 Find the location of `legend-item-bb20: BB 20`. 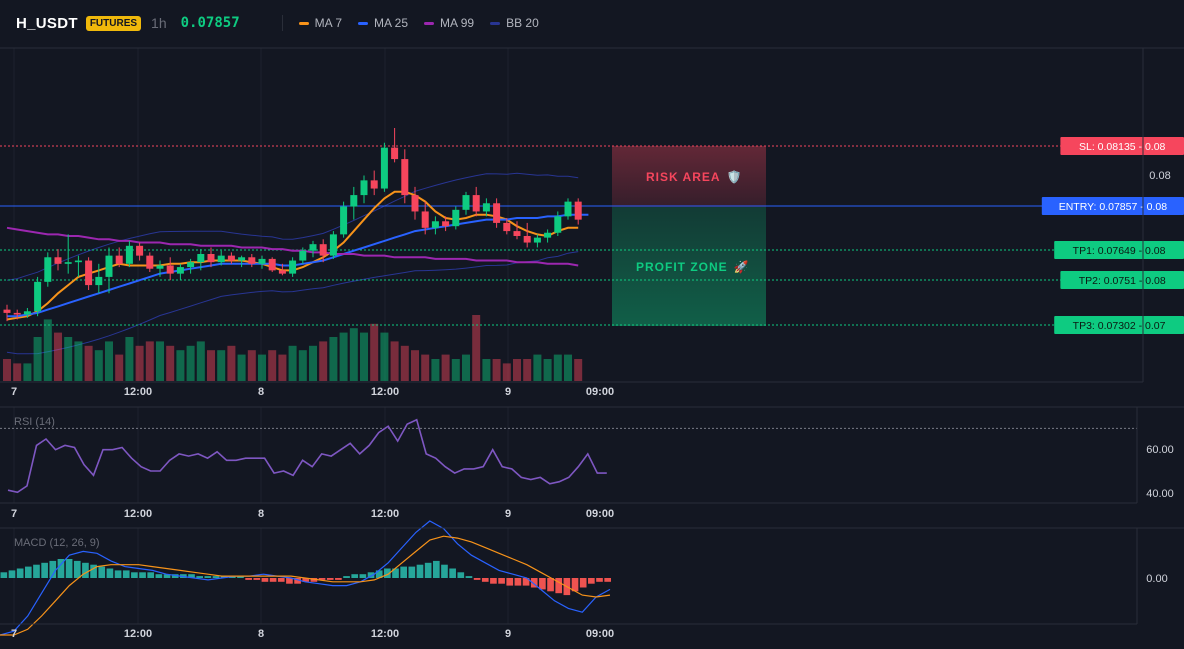

legend-item-bb20: BB 20 is located at coordinates (514, 23).